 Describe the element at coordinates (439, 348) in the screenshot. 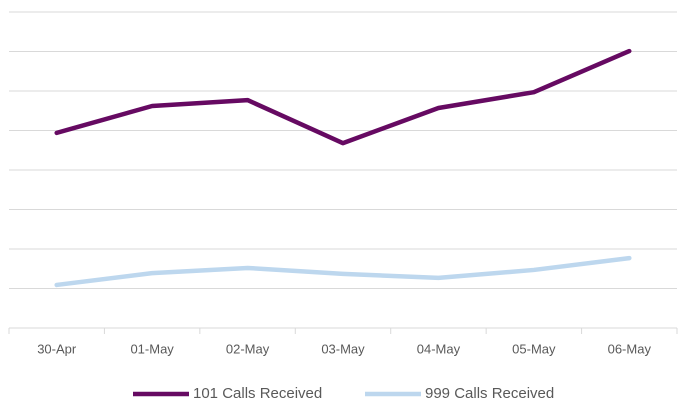

I see `x-tick-label: 04-May` at that location.